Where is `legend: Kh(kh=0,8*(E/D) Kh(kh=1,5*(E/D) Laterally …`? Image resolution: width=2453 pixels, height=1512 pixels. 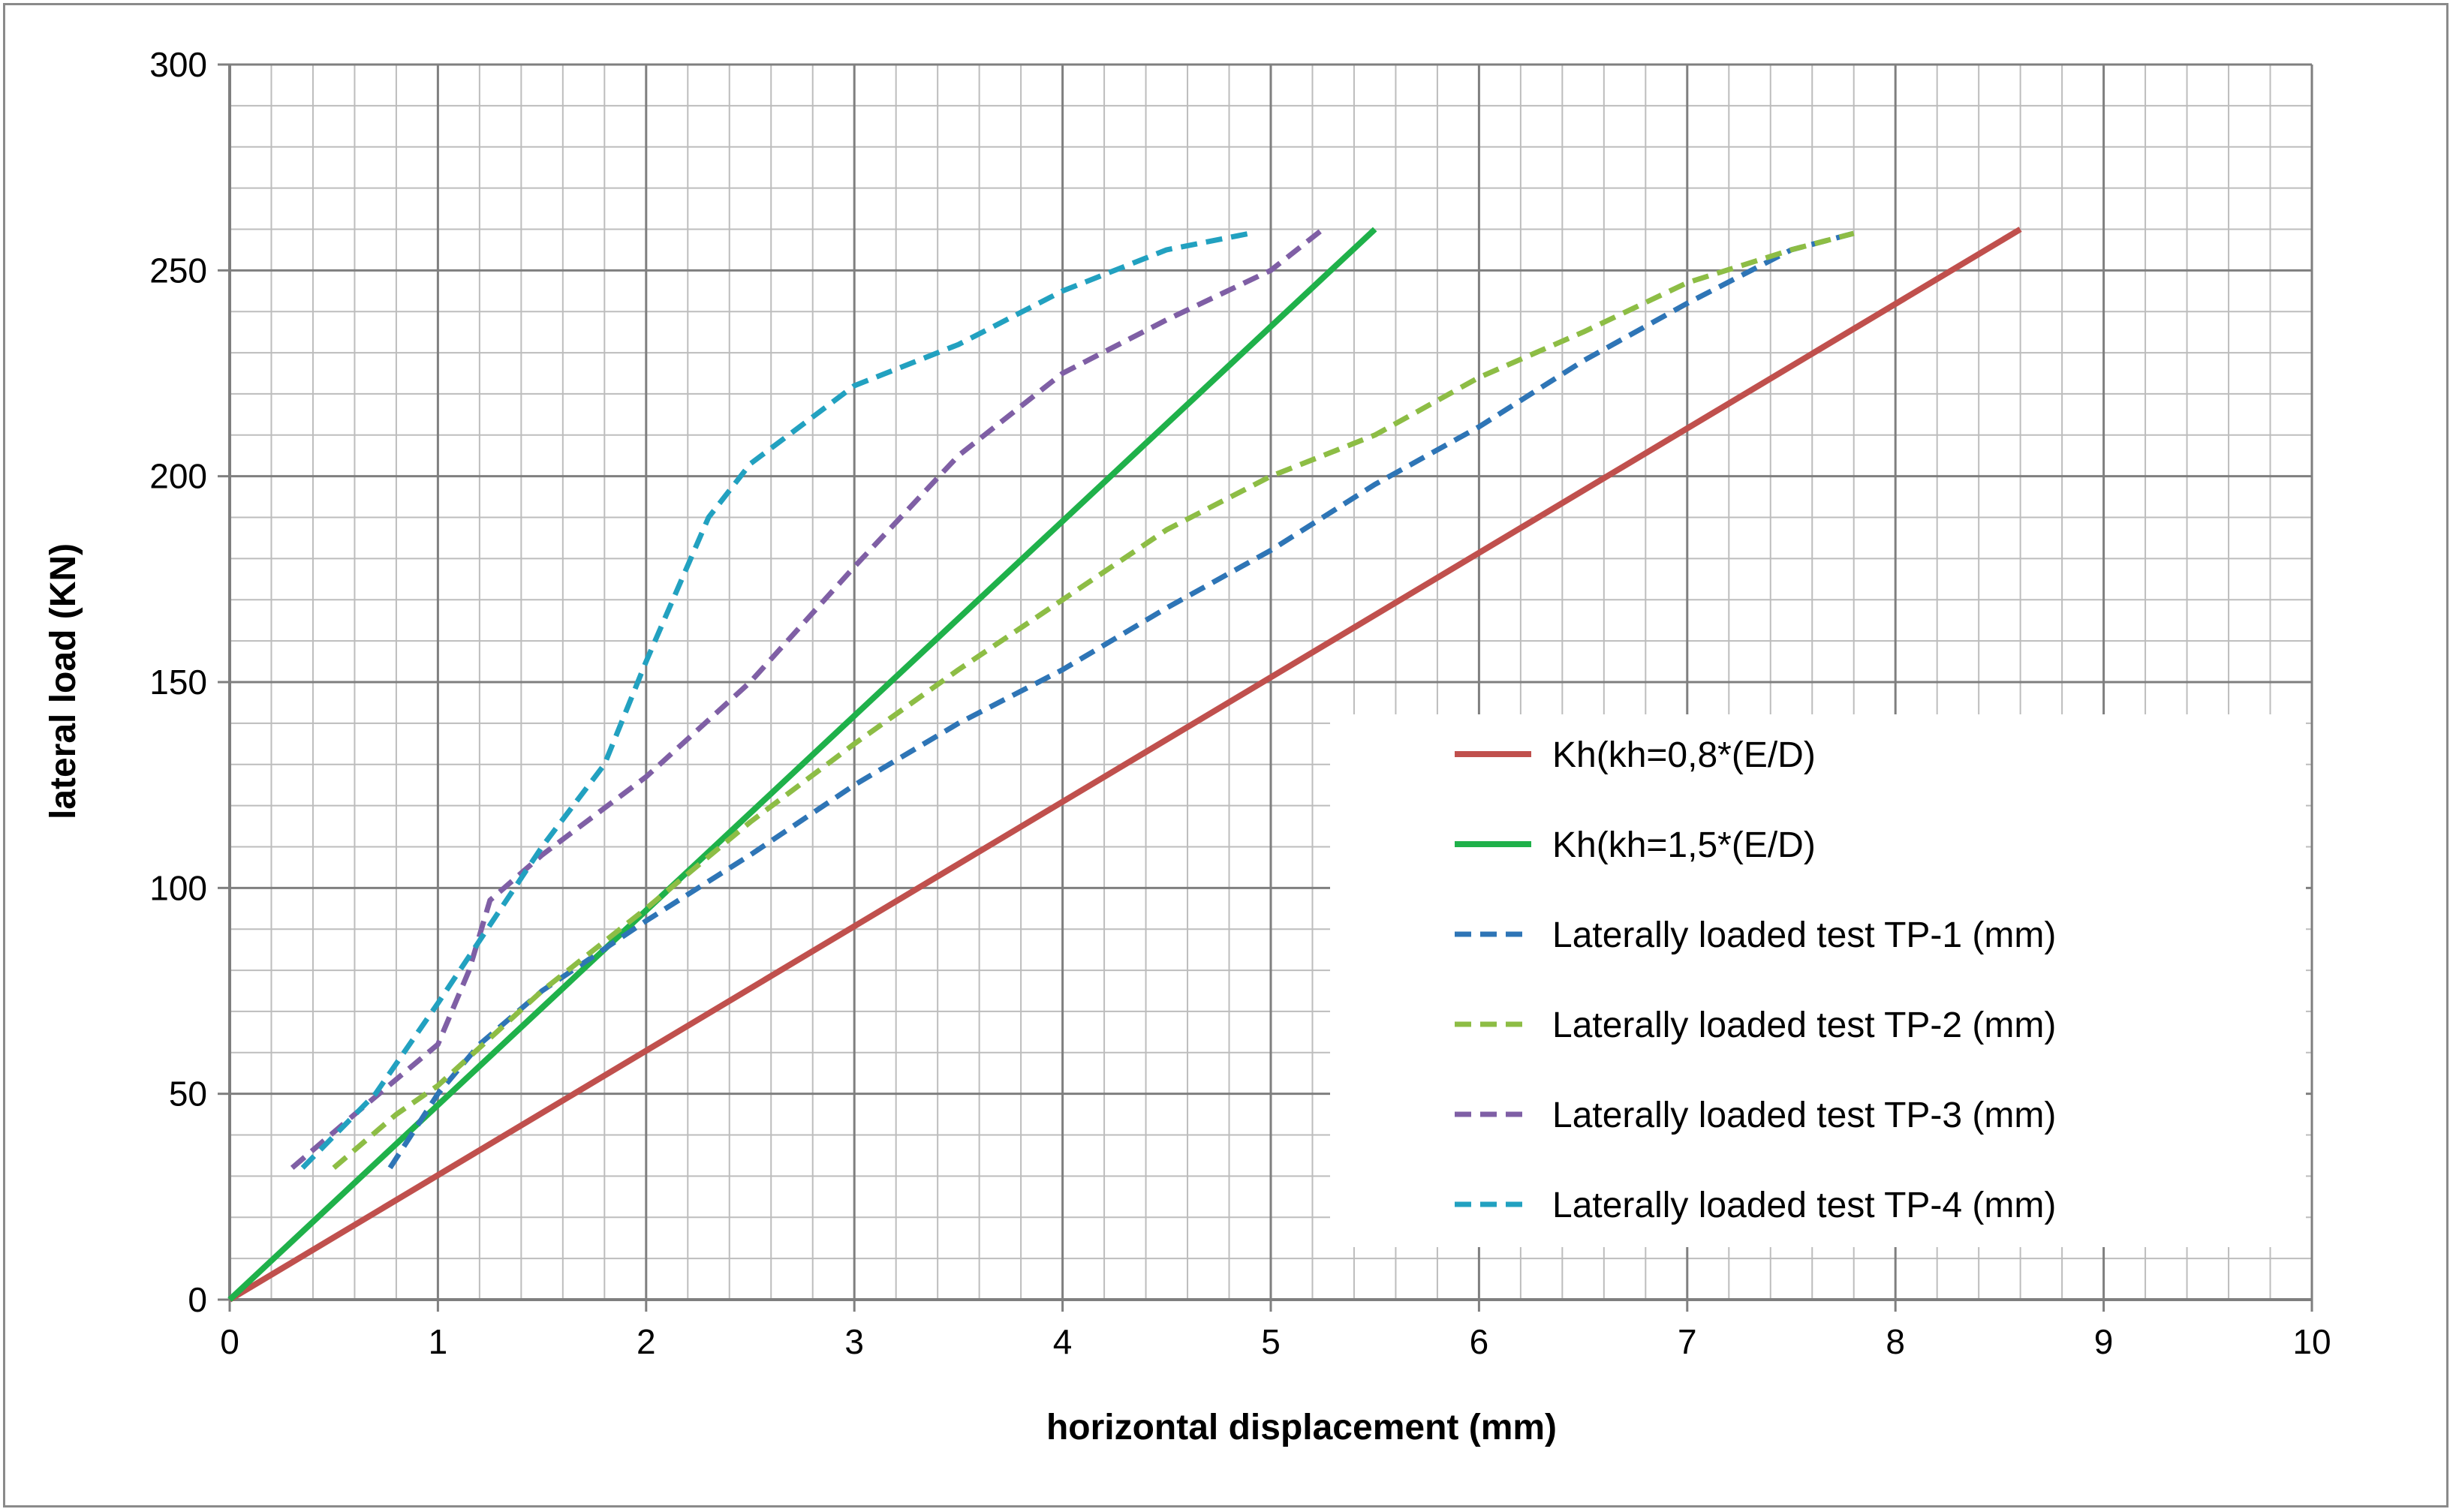 legend: Kh(kh=0,8*(E/D) Kh(kh=1,5*(E/D) Laterally … is located at coordinates (1818, 980).